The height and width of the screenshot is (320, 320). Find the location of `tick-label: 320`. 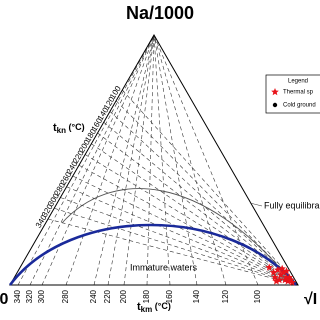

tick-label: 320 is located at coordinates (29, 296).